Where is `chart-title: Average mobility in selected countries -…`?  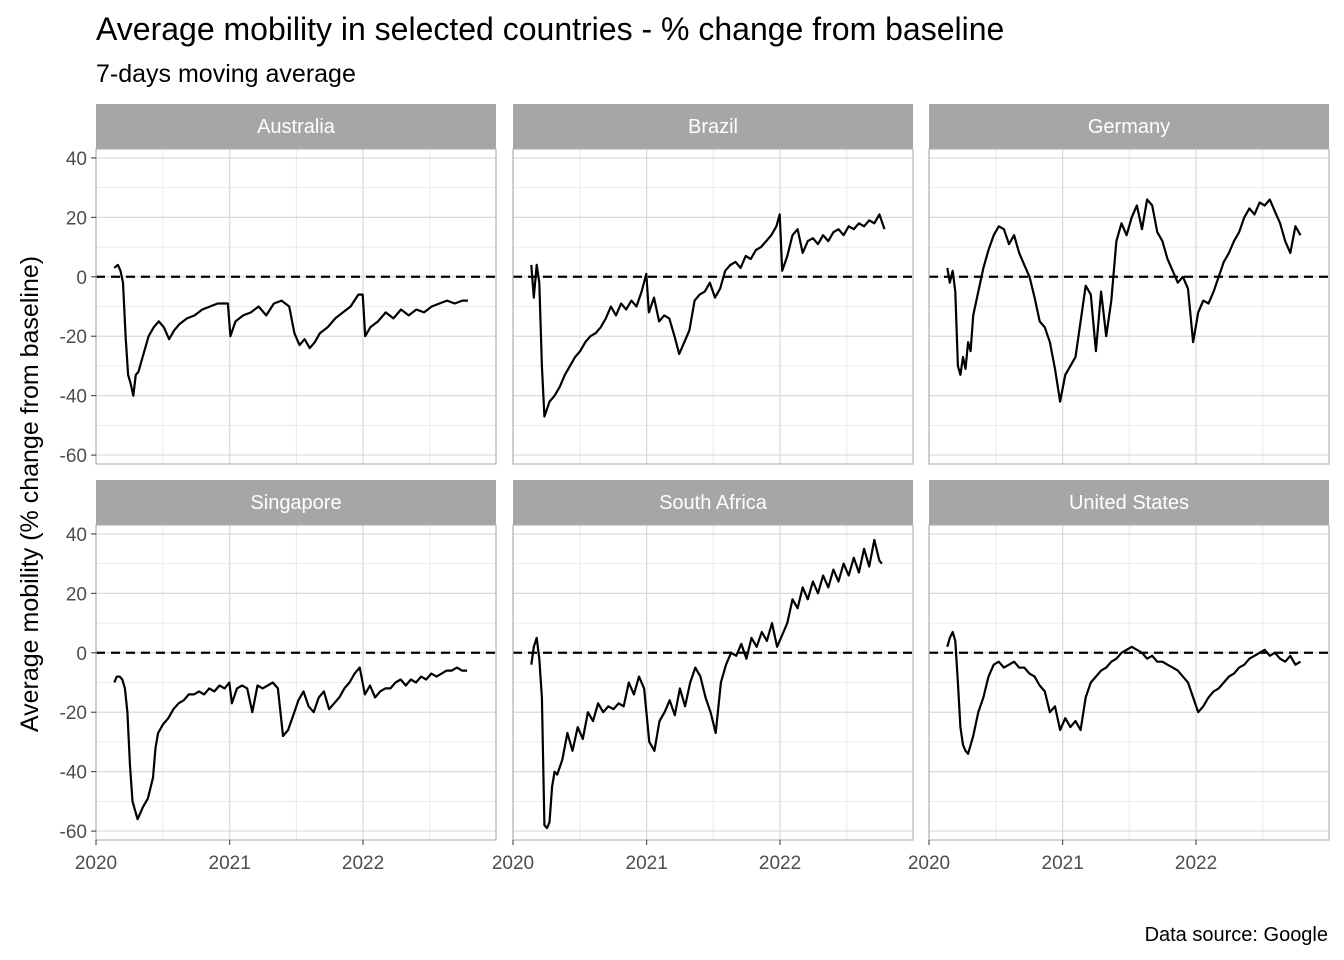
chart-title: Average mobility in selected countries -… is located at coordinates (550, 29).